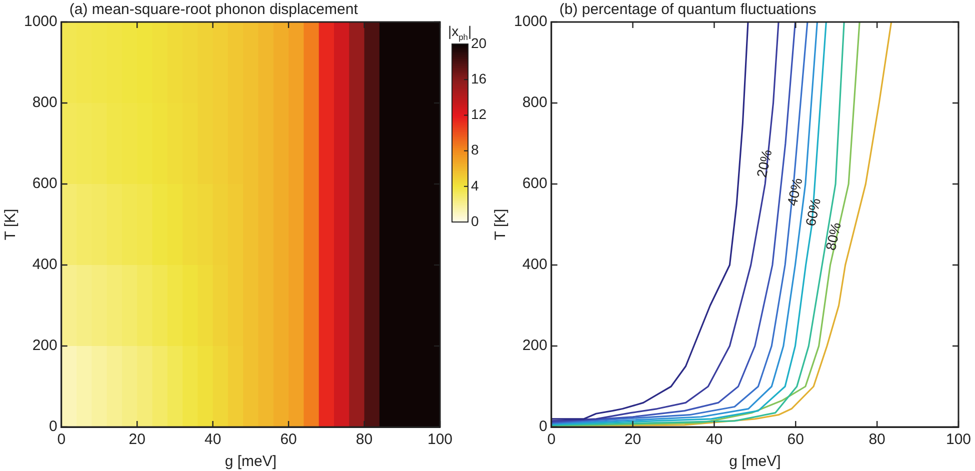  Describe the element at coordinates (764, 163) in the screenshot. I see `annotation: 20%` at that location.